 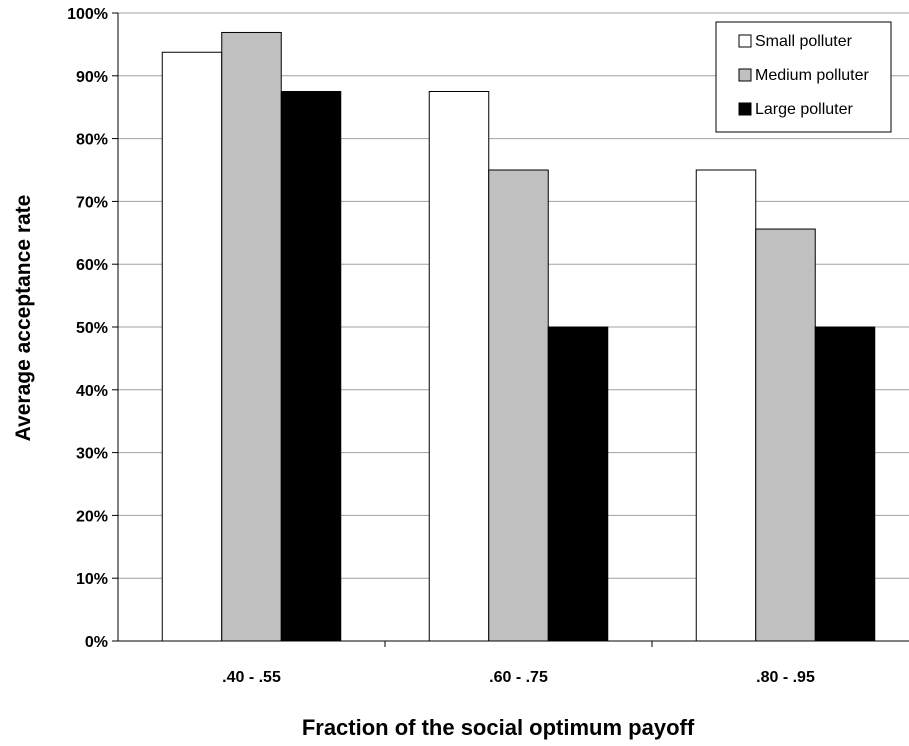 I want to click on y-tick-label: 20%, so click(x=92, y=516).